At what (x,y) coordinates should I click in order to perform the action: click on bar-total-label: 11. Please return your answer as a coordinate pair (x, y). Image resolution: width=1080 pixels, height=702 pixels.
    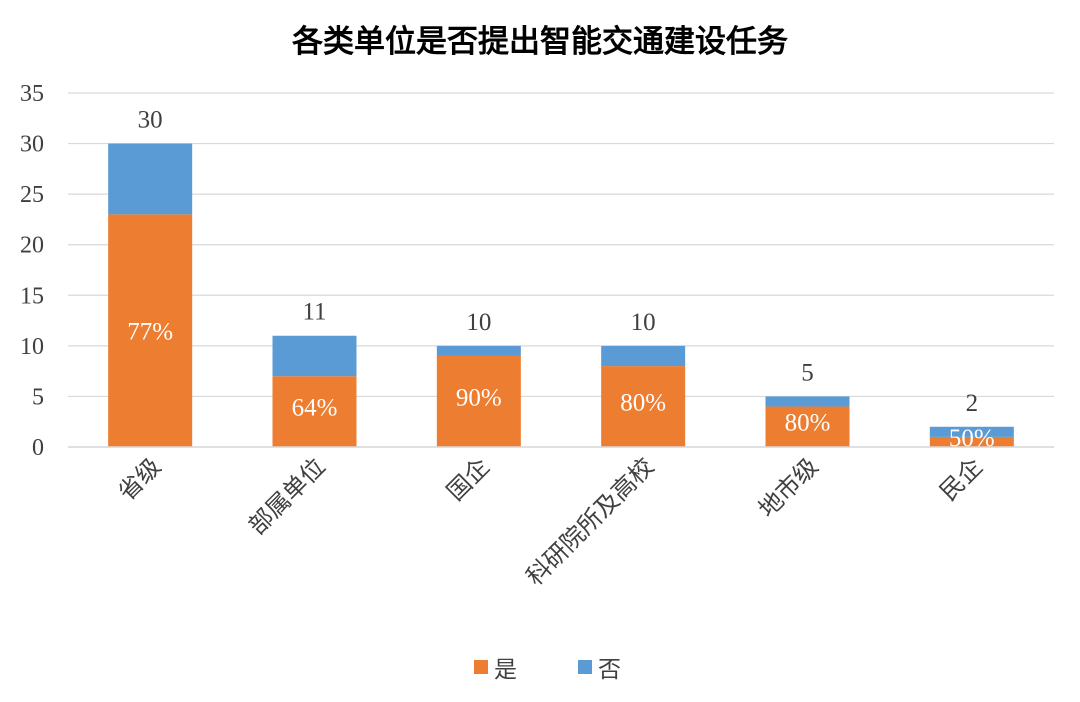
    Looking at the image, I should click on (314, 312).